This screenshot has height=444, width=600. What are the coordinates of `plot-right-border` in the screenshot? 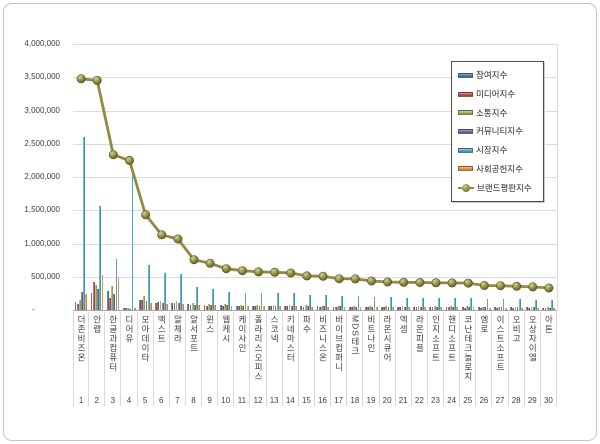 It's located at (557, 177).